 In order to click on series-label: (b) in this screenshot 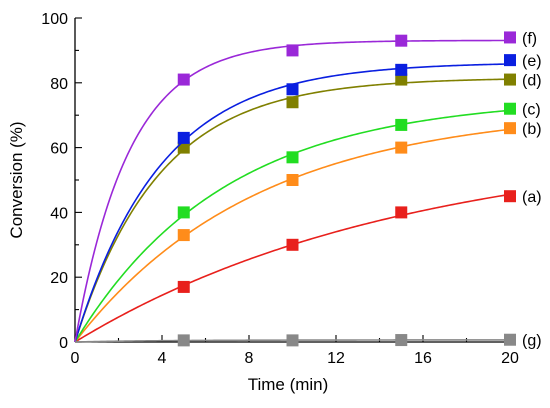, I will do `click(532, 129)`.